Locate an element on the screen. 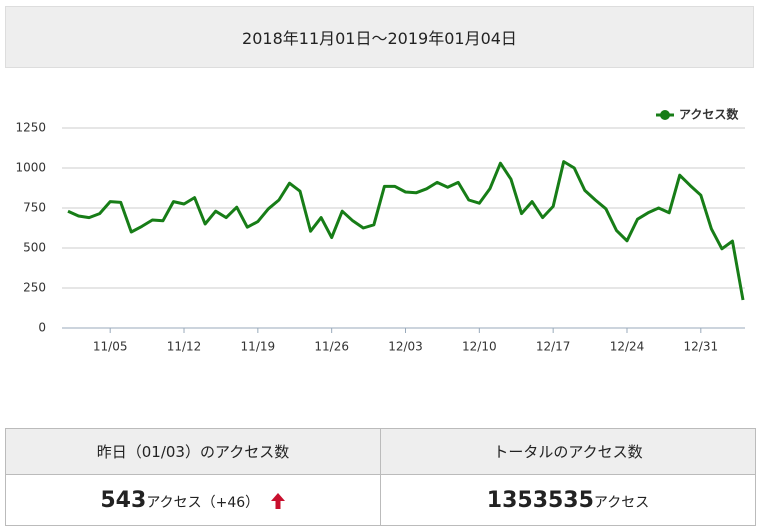 This screenshot has height=530, width=761. x-tick-label: 12/24 is located at coordinates (627, 347).